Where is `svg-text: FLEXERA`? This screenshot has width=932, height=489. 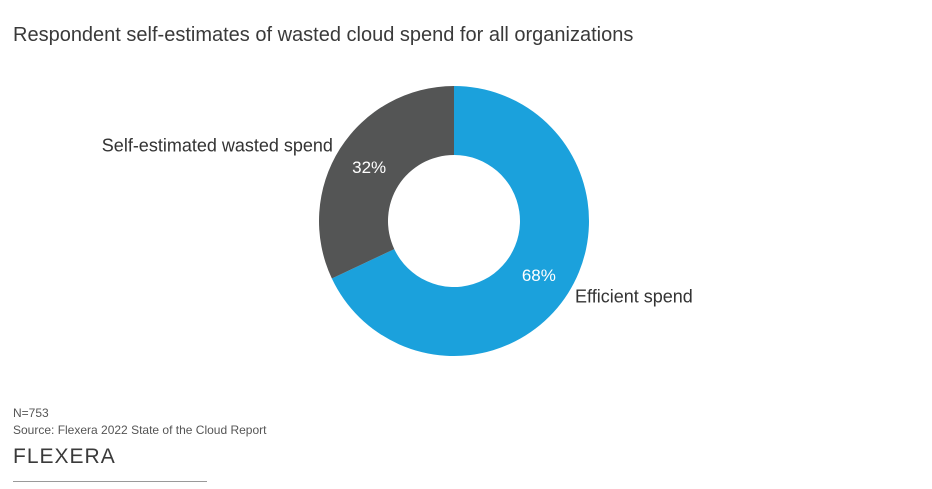 svg-text: FLEXERA is located at coordinates (64, 456).